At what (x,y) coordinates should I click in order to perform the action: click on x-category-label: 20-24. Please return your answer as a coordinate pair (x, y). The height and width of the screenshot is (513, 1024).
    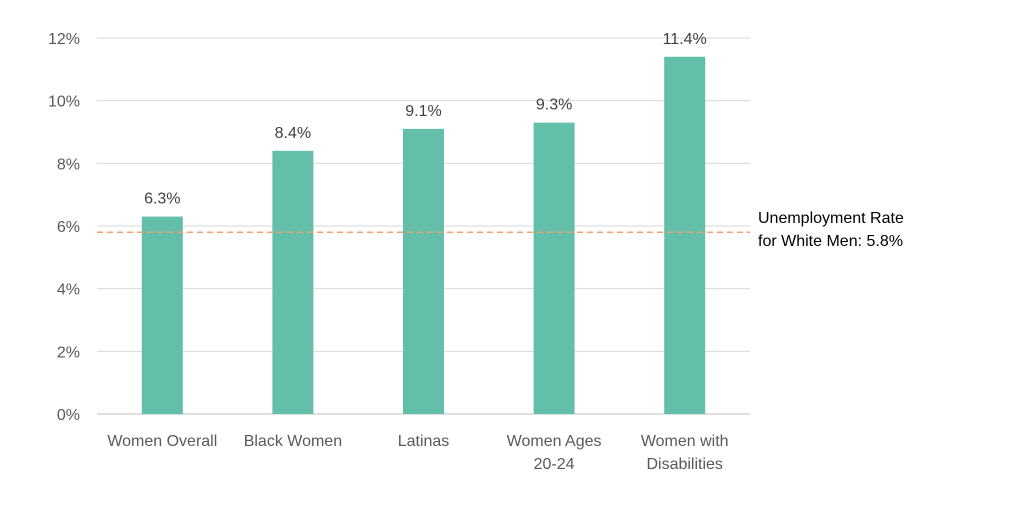
    Looking at the image, I should click on (554, 464).